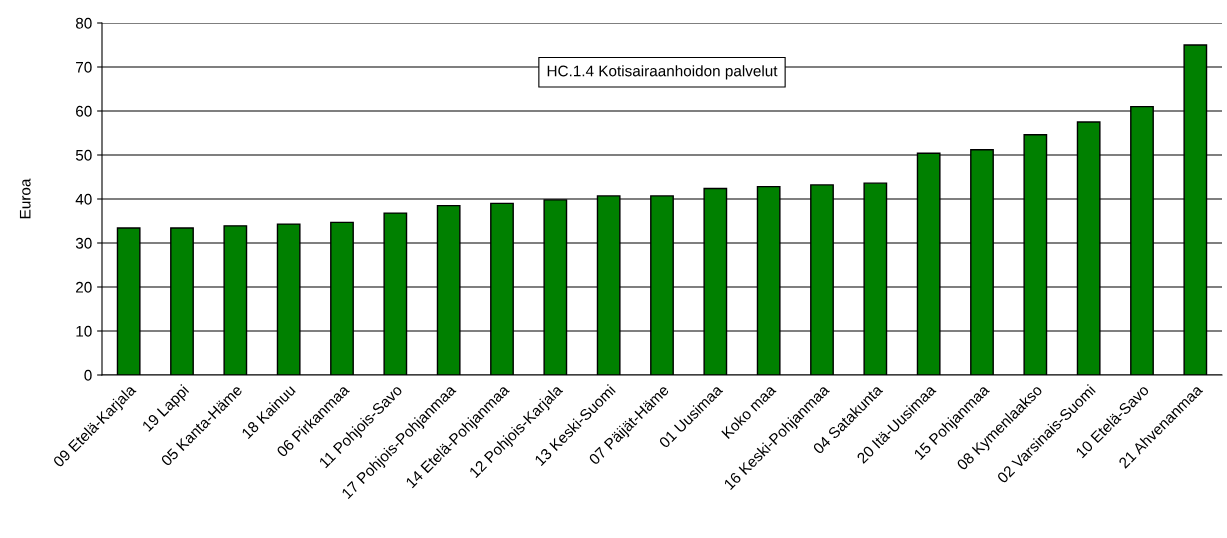 Image resolution: width=1227 pixels, height=538 pixels. What do you see at coordinates (84, 111) in the screenshot?
I see `y-tick-label: 60` at bounding box center [84, 111].